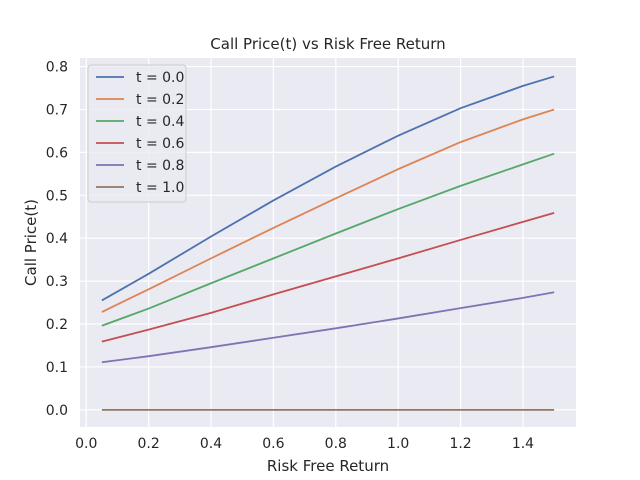 The width and height of the screenshot is (640, 480). I want to click on x-tick-label: 0.6, so click(273, 444).